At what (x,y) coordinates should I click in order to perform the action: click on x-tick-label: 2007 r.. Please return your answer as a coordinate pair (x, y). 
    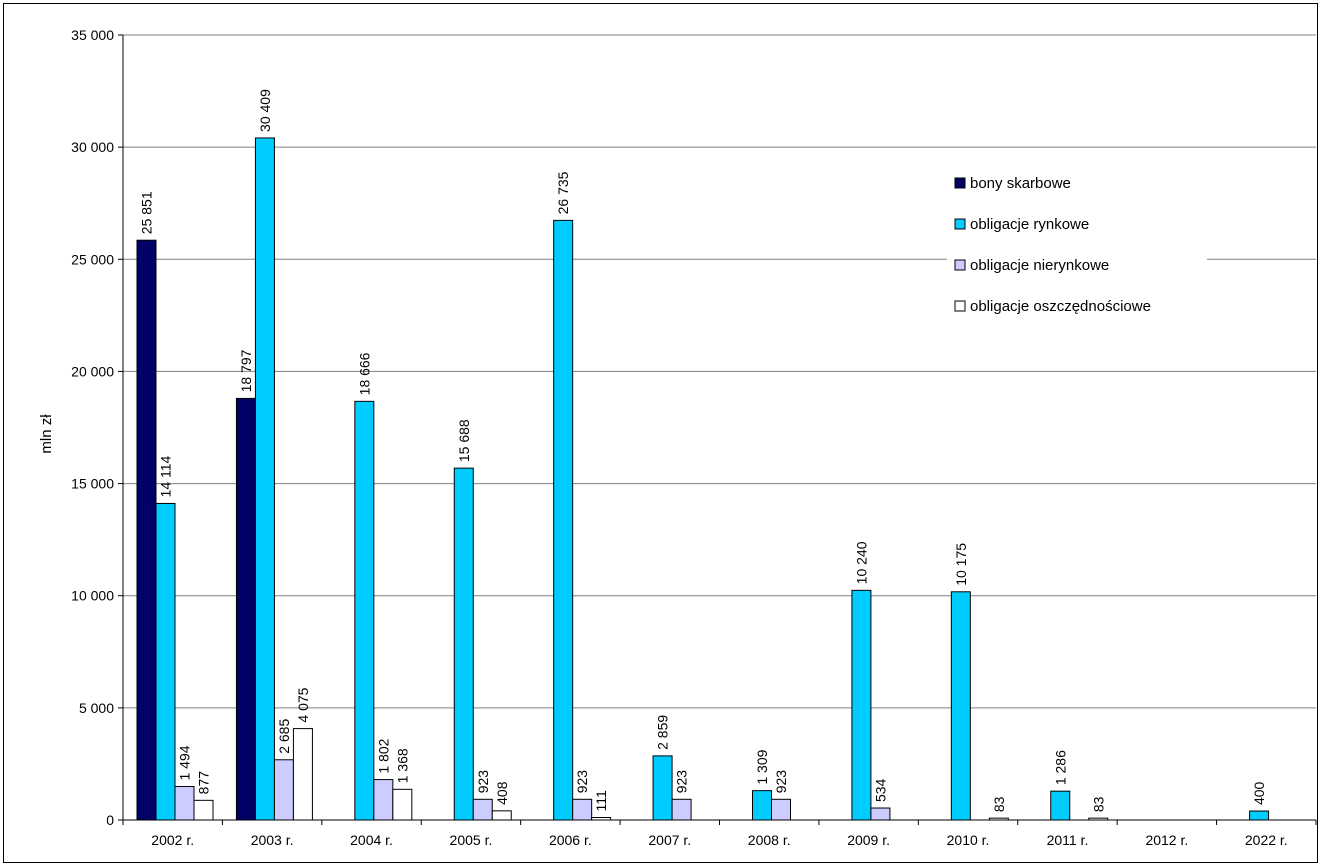
    Looking at the image, I should click on (669, 840).